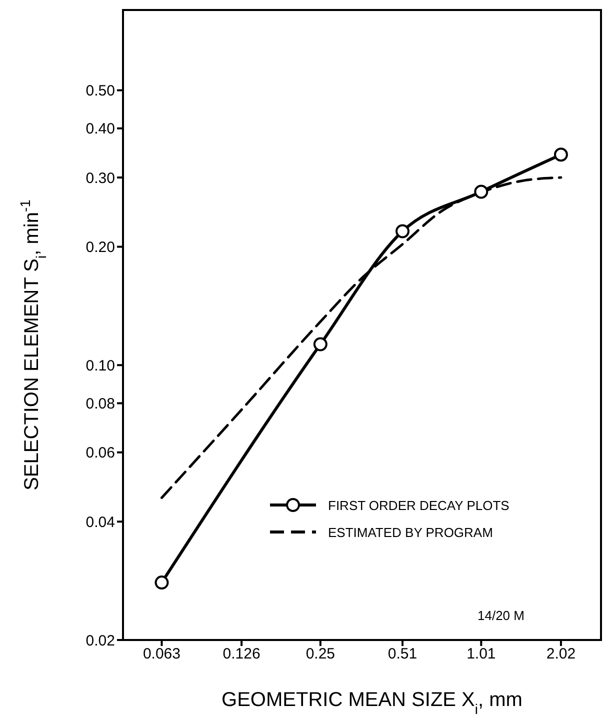  I want to click on legend-label: ESTIMATED BY PROGRAM, so click(410, 532).